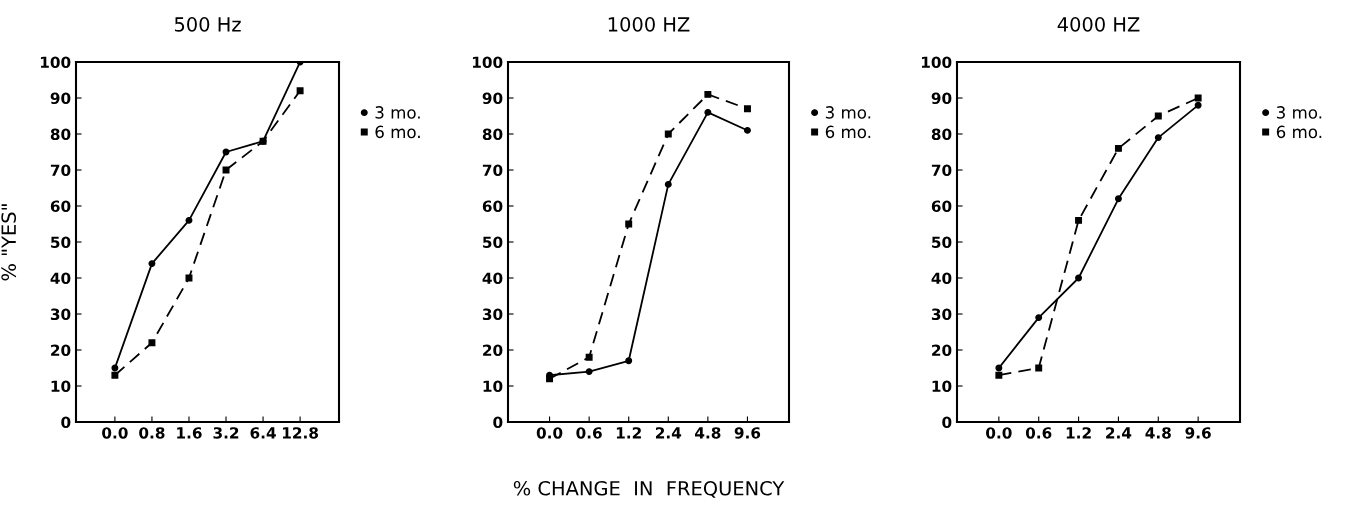  What do you see at coordinates (300, 433) in the screenshot?
I see `x-tick-label: 12.8` at bounding box center [300, 433].